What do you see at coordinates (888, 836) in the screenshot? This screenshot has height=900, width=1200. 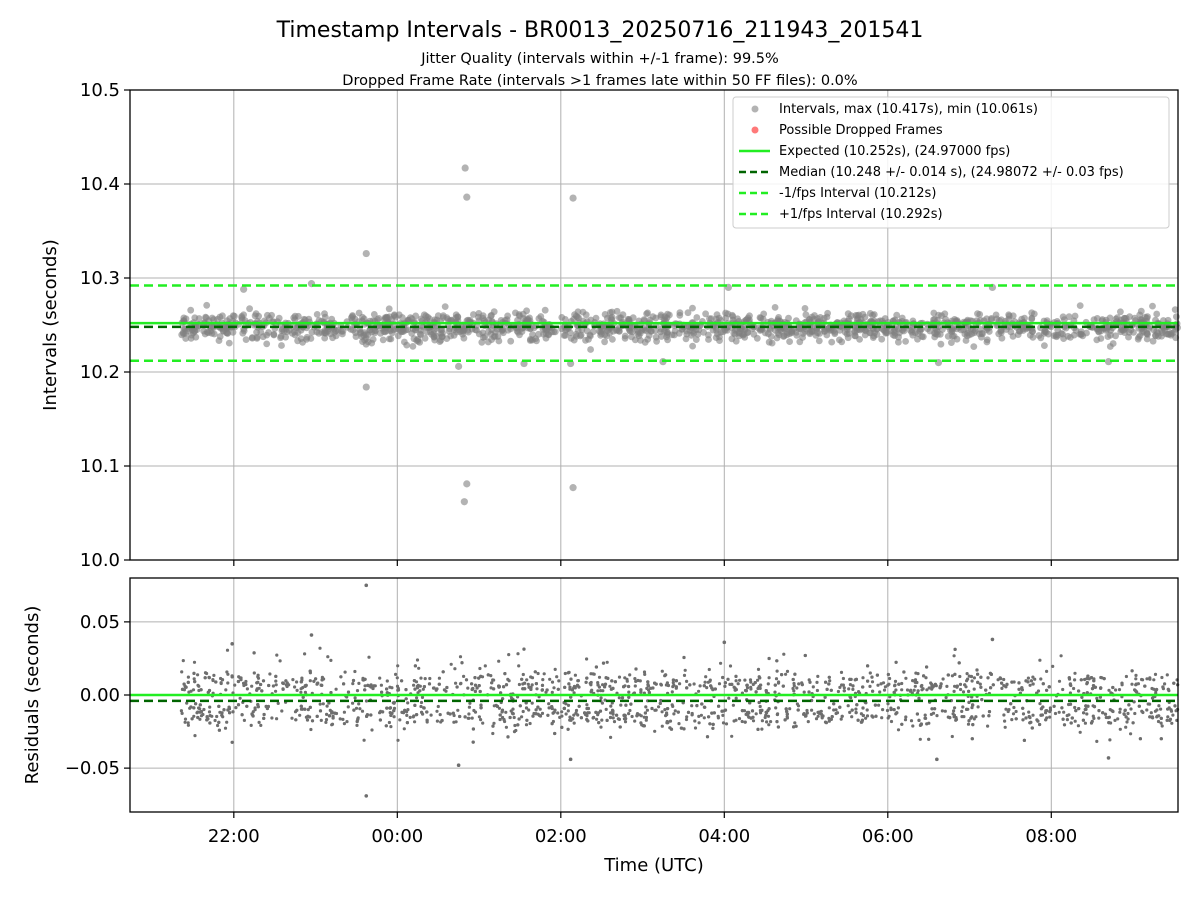 I see `x-tick-label: 06:00` at bounding box center [888, 836].